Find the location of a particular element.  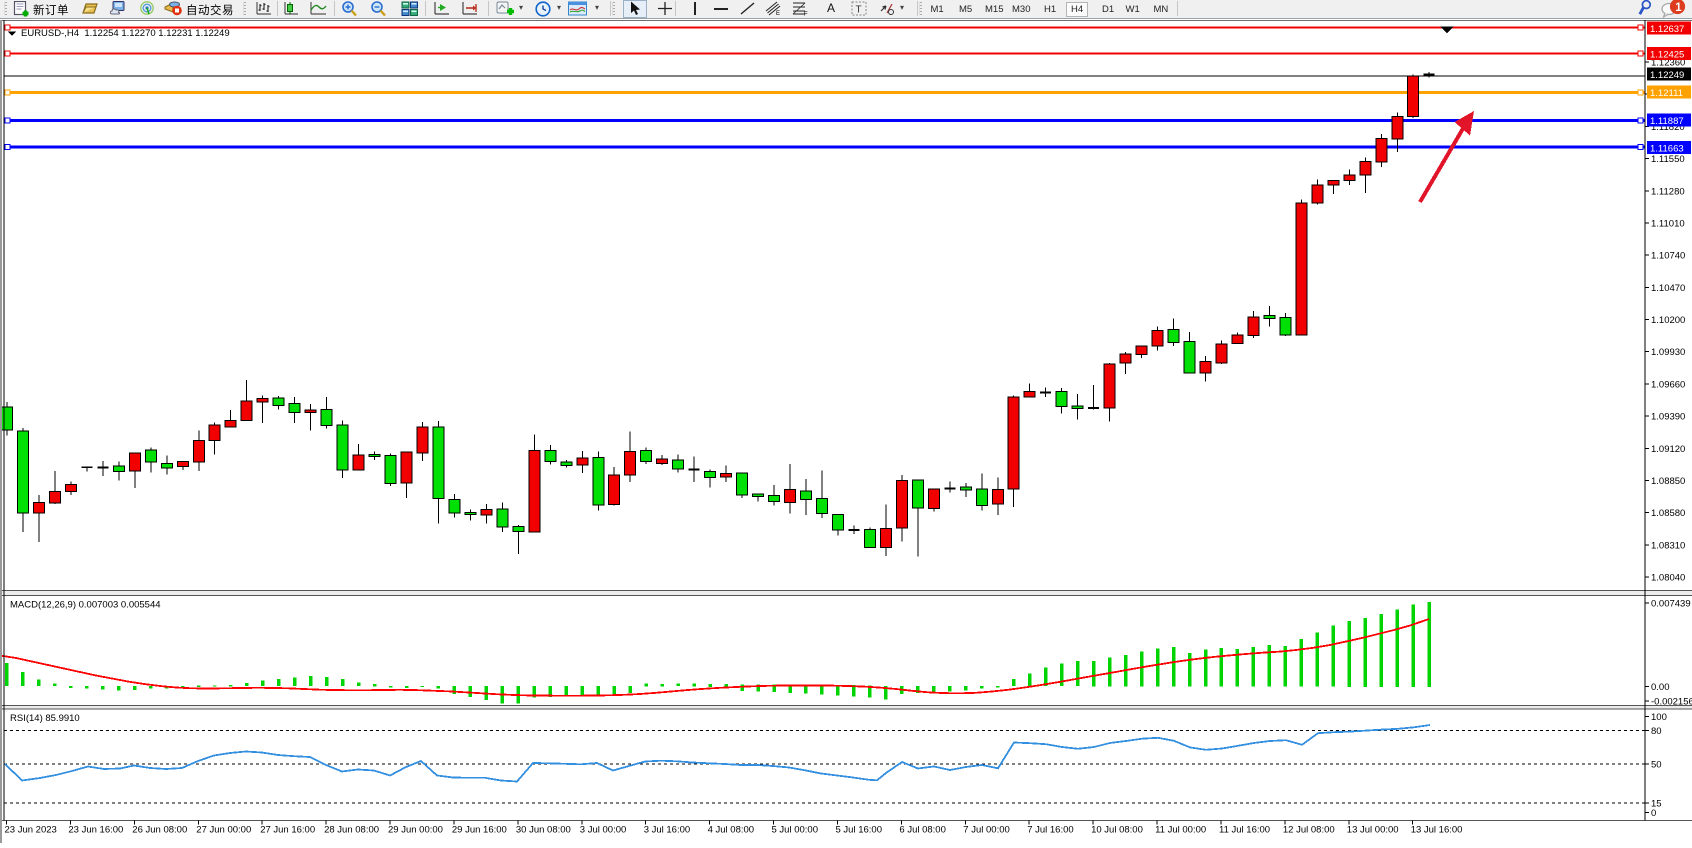

svg-text: 13 Jul 00:00 is located at coordinates (1373, 830).